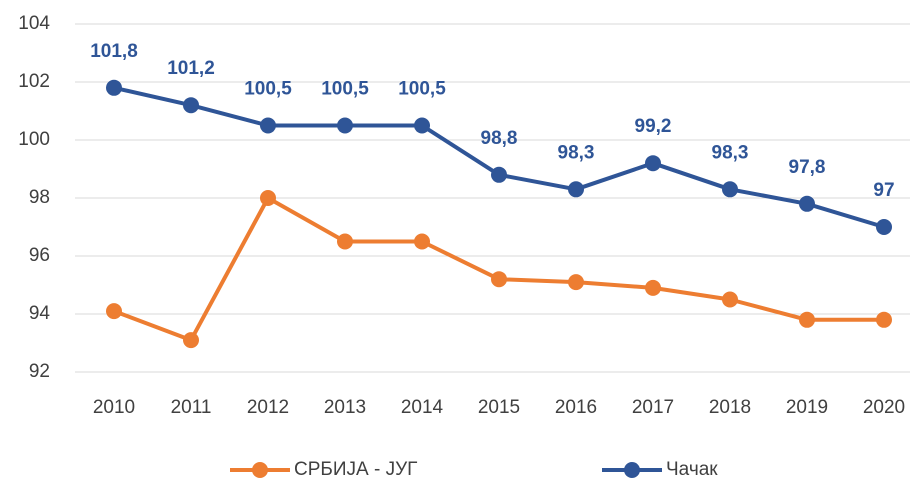 Image resolution: width=914 pixels, height=484 pixels. I want to click on y-tick-label: 98, so click(39, 197).